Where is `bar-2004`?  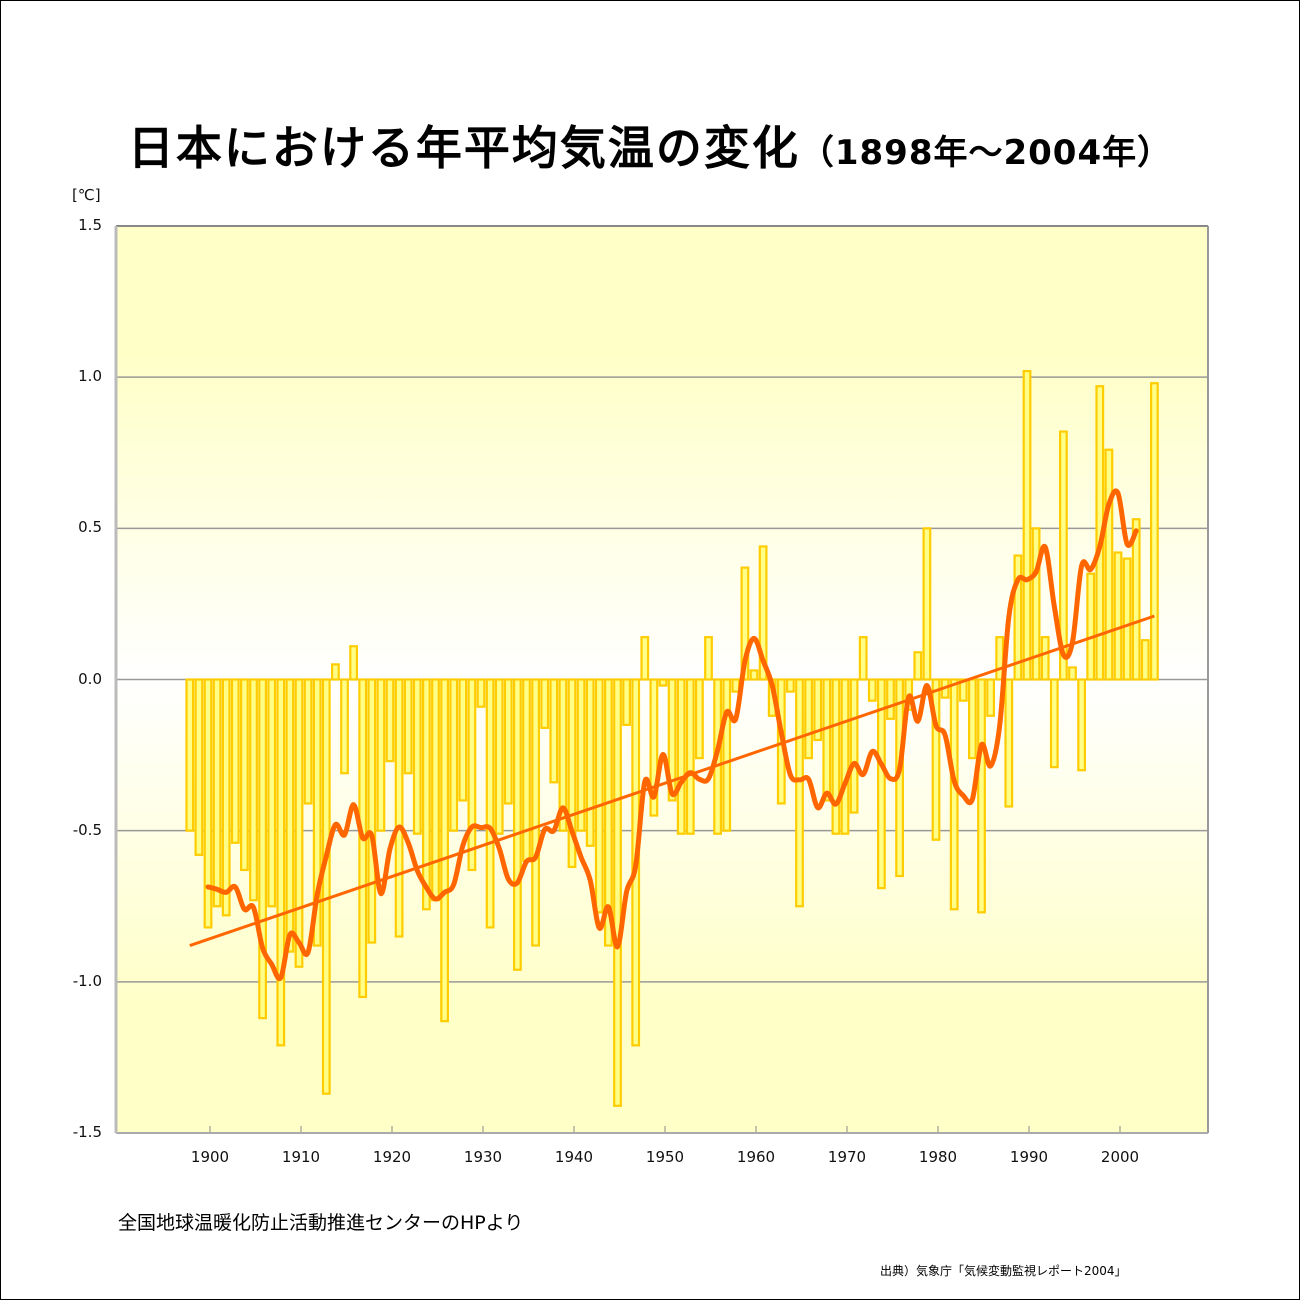 bar-2004 is located at coordinates (1154, 531).